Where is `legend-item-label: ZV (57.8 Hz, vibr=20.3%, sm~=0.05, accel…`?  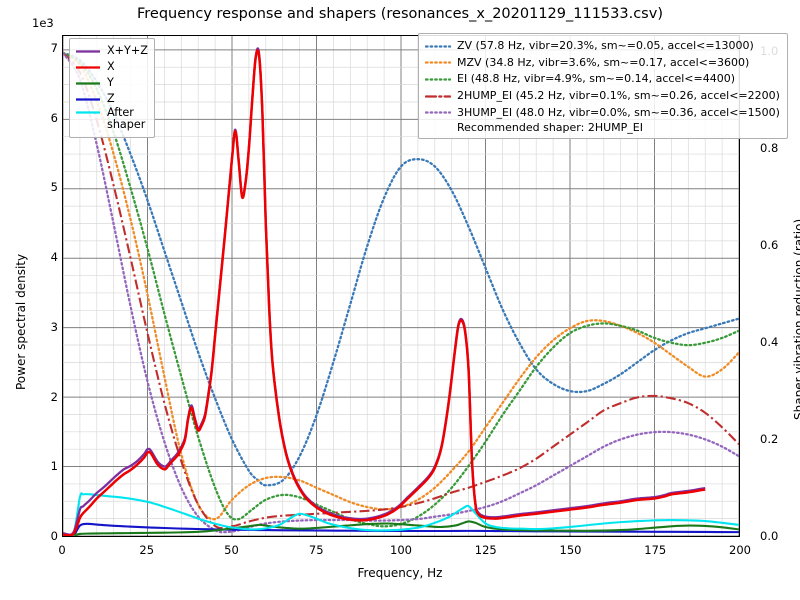 legend-item-label: ZV (57.8 Hz, vibr=20.3%, sm~=0.05, accel… is located at coordinates (605, 46).